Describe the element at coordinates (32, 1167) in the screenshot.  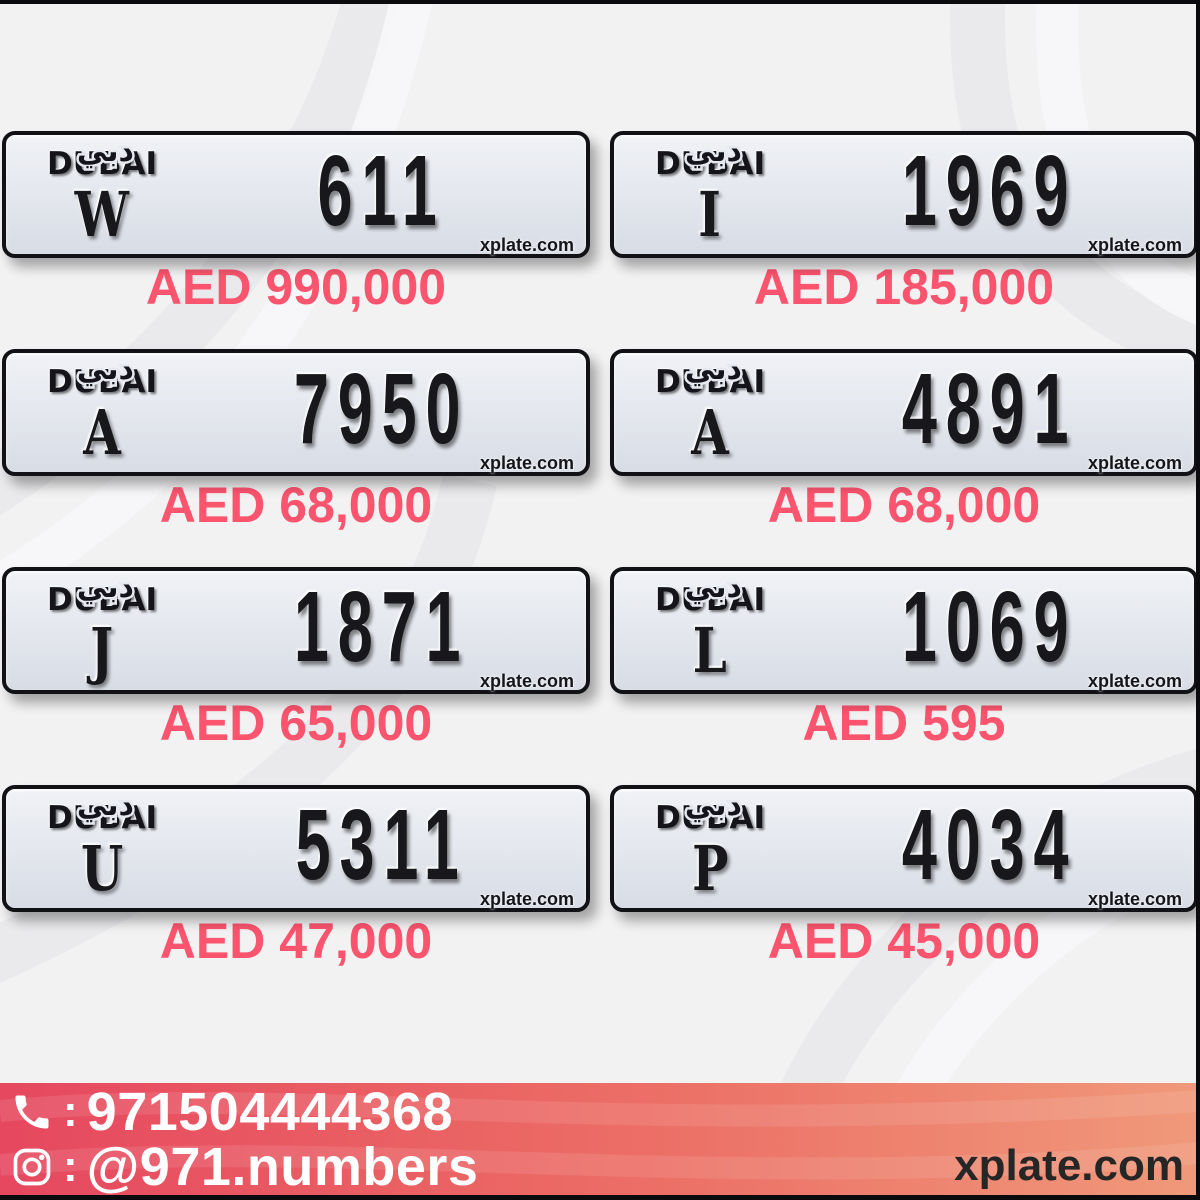
I see `instagram-icon` at that location.